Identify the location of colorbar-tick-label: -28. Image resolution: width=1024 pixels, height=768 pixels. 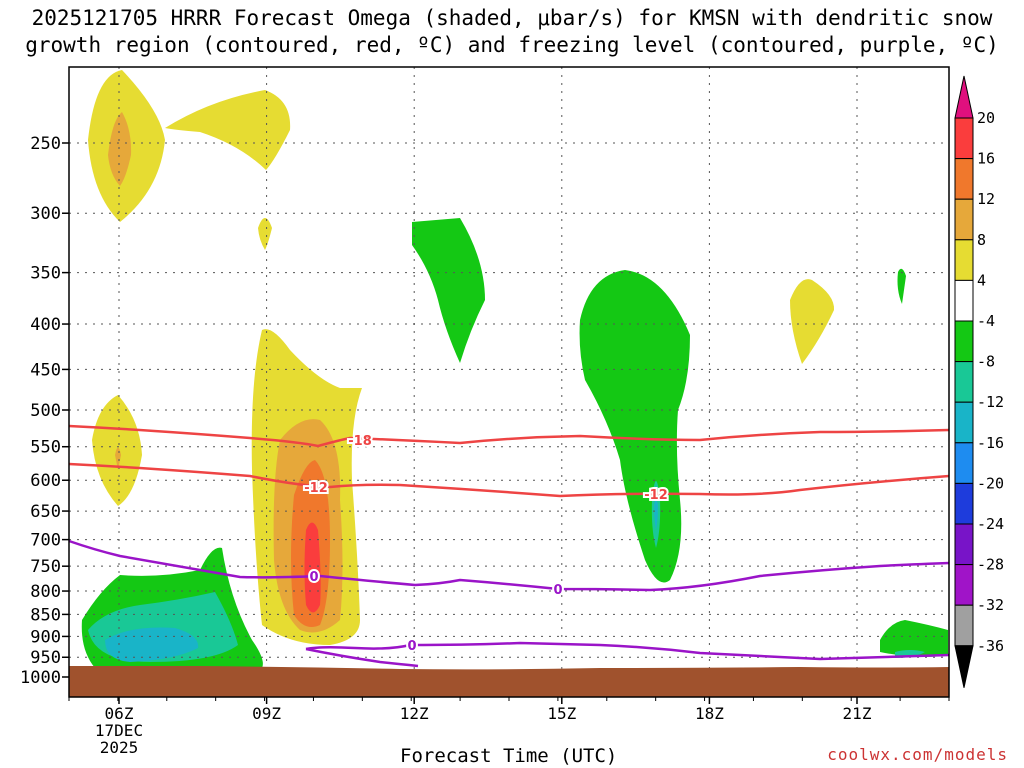
(990, 565).